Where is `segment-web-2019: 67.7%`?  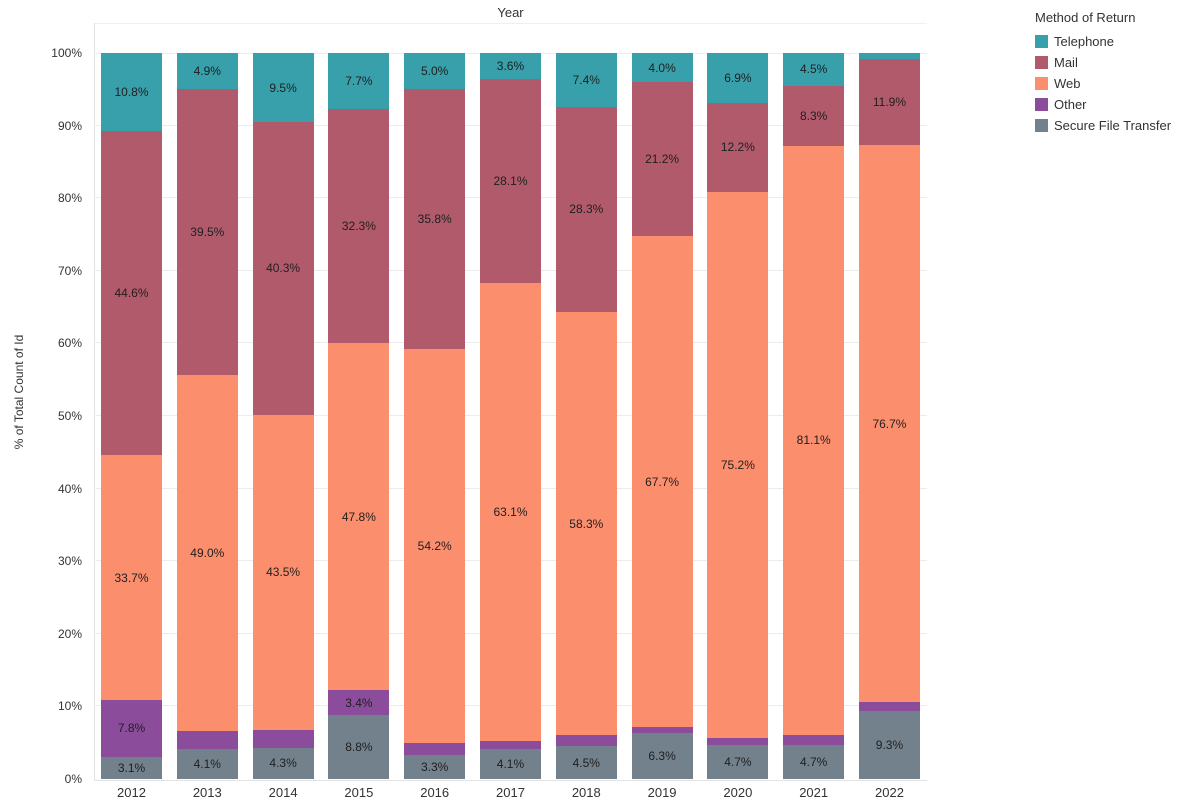 segment-web-2019: 67.7% is located at coordinates (662, 481).